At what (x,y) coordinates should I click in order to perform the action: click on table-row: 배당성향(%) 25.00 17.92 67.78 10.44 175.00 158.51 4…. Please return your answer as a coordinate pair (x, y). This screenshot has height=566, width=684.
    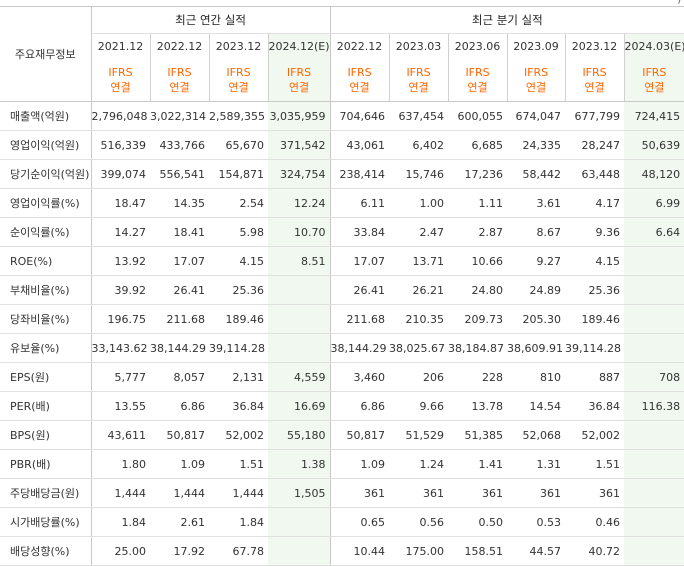
    Looking at the image, I should click on (342, 551).